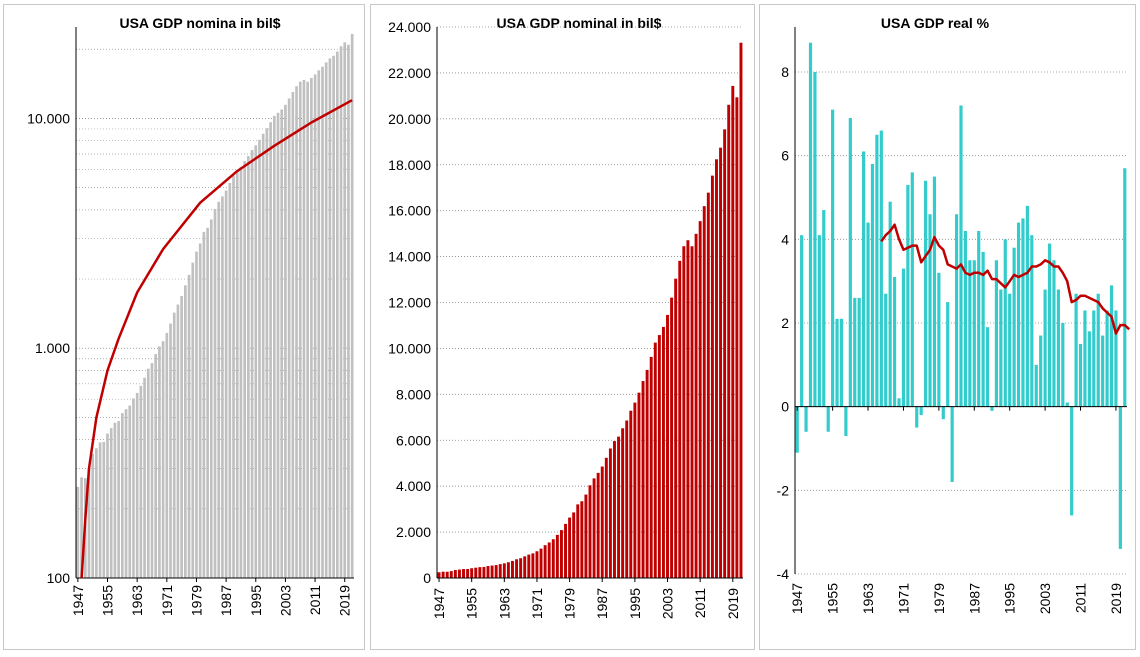 The width and height of the screenshot is (1140, 657). Describe the element at coordinates (413, 532) in the screenshot. I see `y-tick-label: 2.000` at that location.